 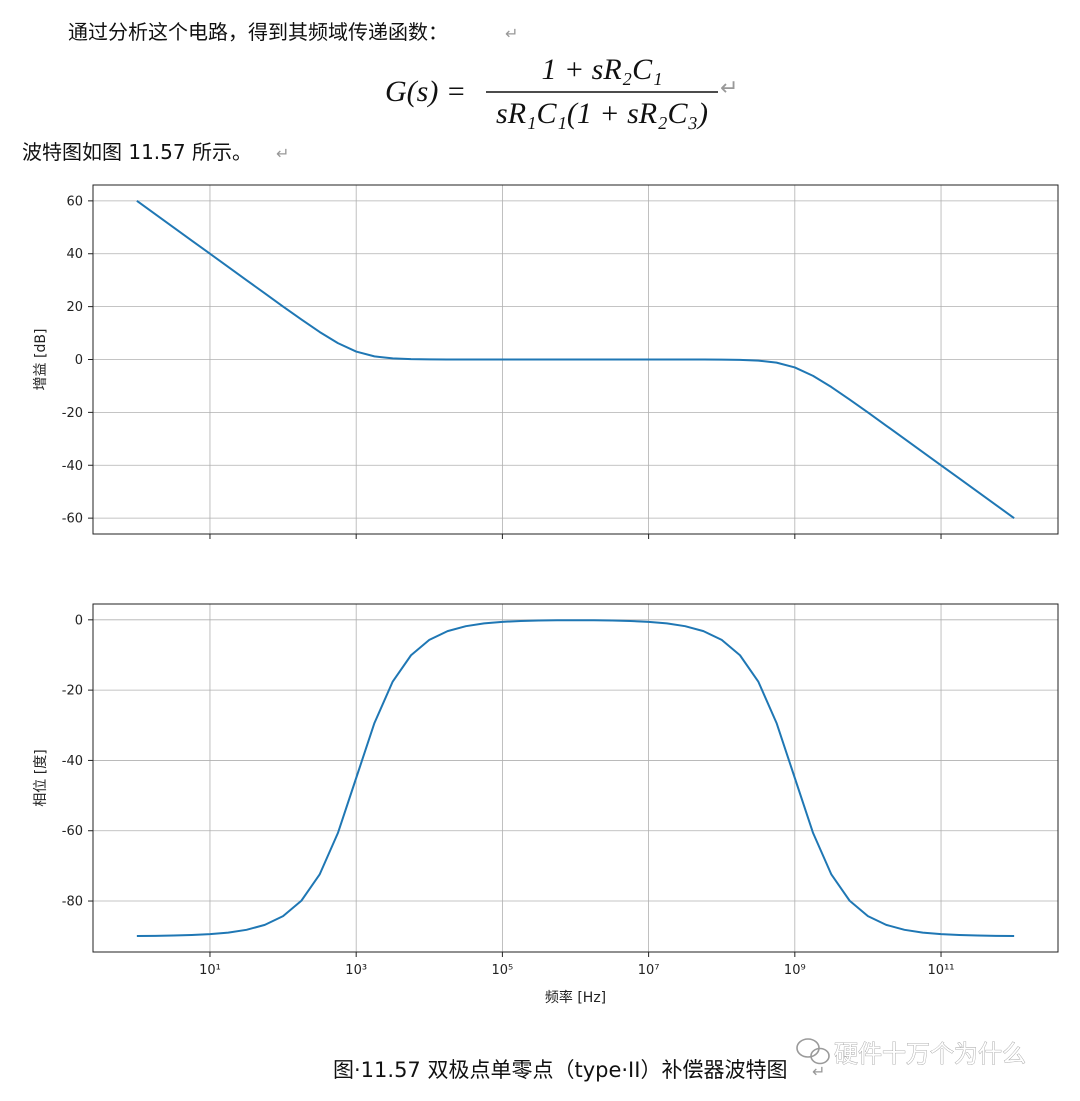 What do you see at coordinates (258, 32) in the screenshot?
I see `paragraph: 通过分析这个电路，得到其频域传递函数：` at bounding box center [258, 32].